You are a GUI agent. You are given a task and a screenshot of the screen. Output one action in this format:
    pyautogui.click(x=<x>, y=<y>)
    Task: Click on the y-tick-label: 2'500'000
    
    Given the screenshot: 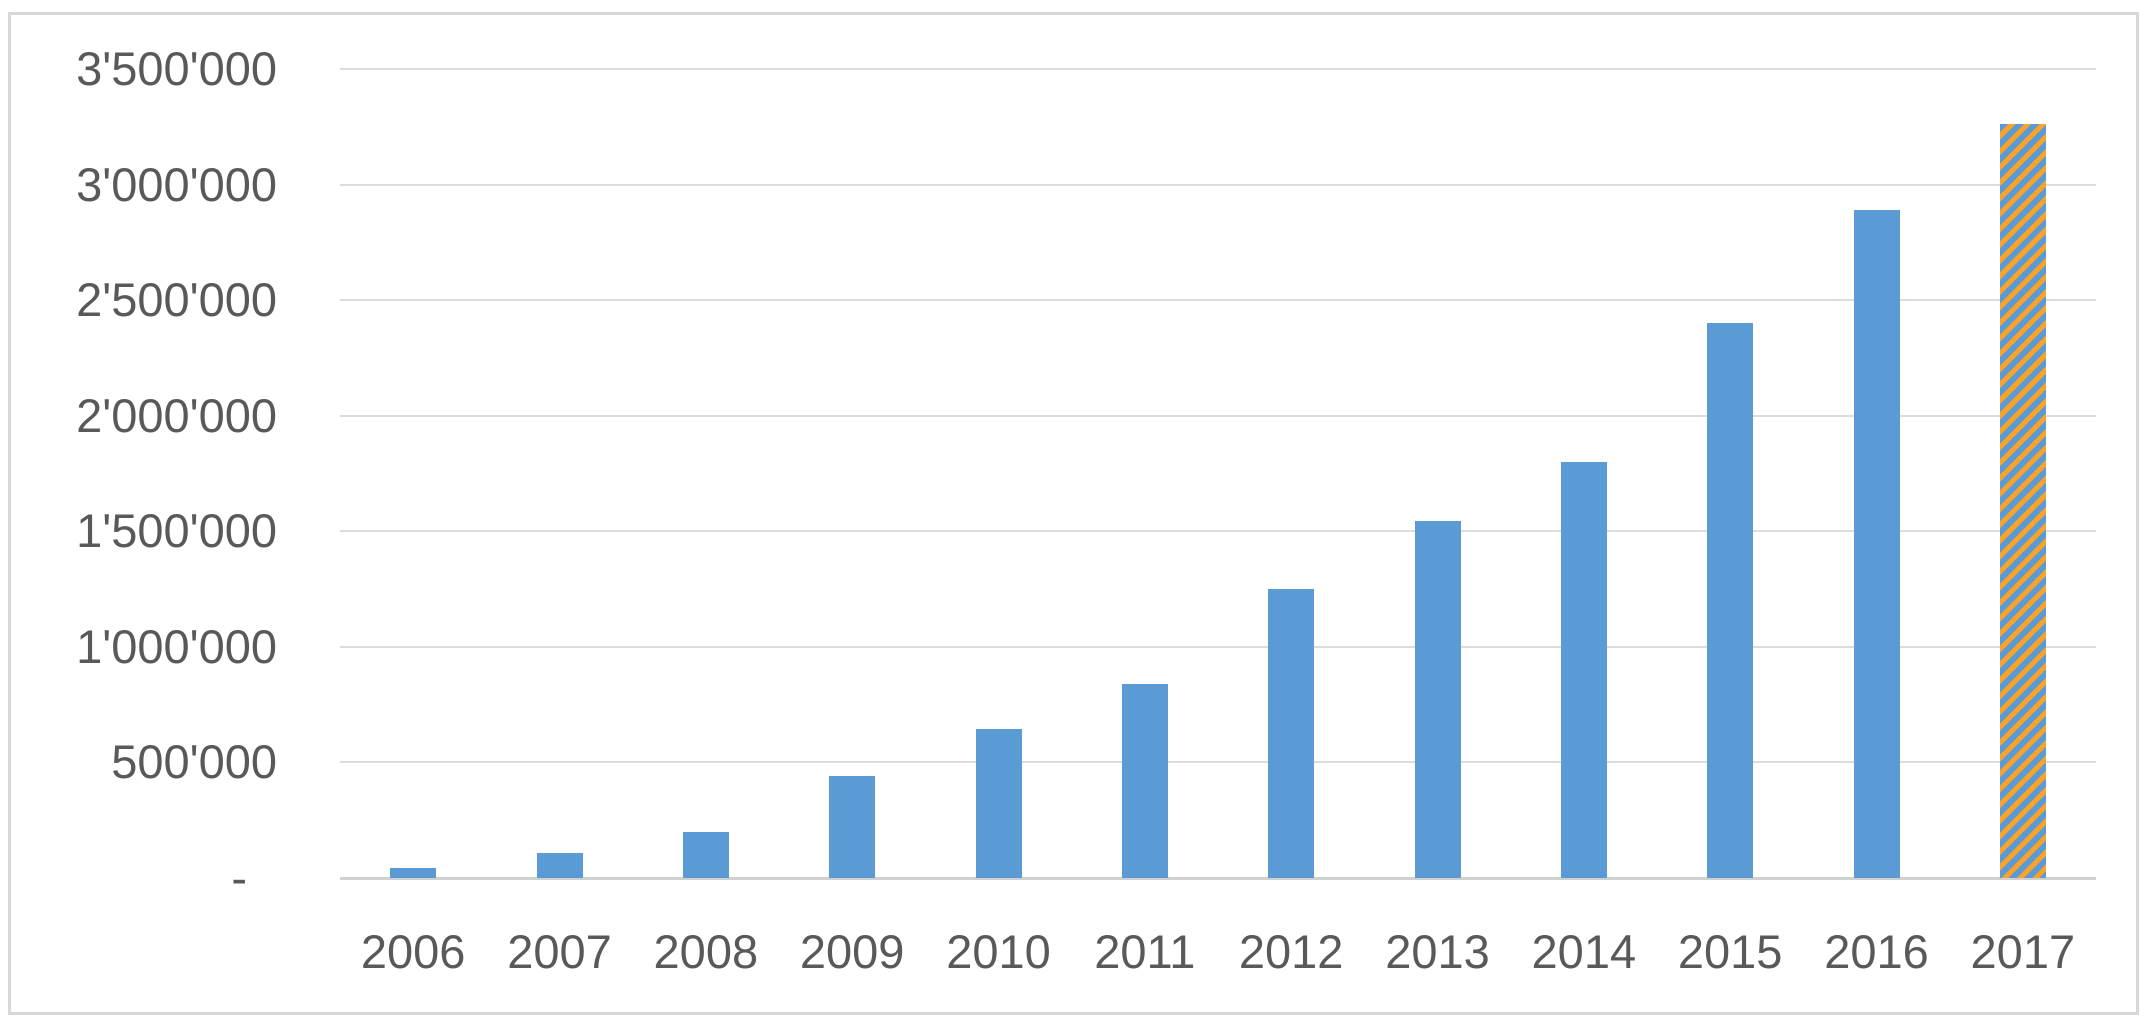 What is the action you would take?
    pyautogui.click(x=176, y=300)
    